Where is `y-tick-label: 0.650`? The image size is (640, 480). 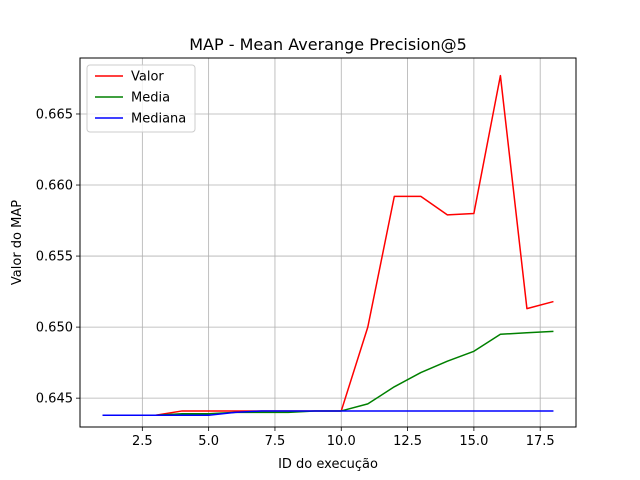
y-tick-label: 0.650 is located at coordinates (54, 328).